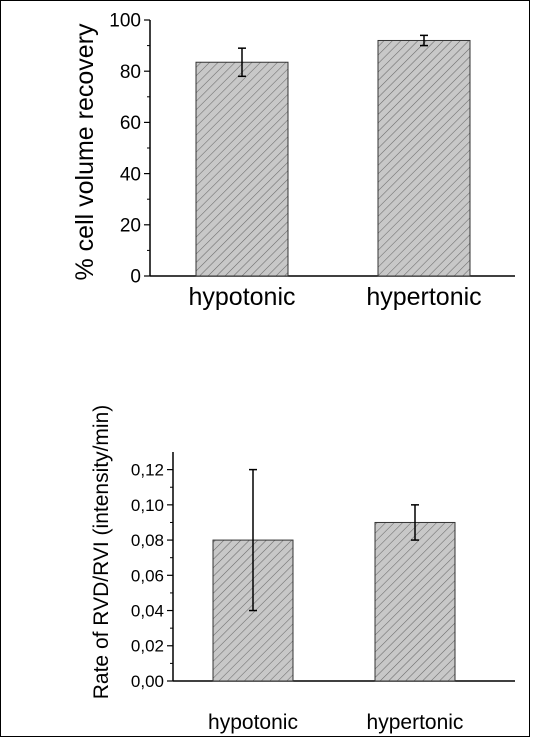 The height and width of the screenshot is (740, 533). Describe the element at coordinates (130, 72) in the screenshot. I see `y-tick-label: 80` at that location.